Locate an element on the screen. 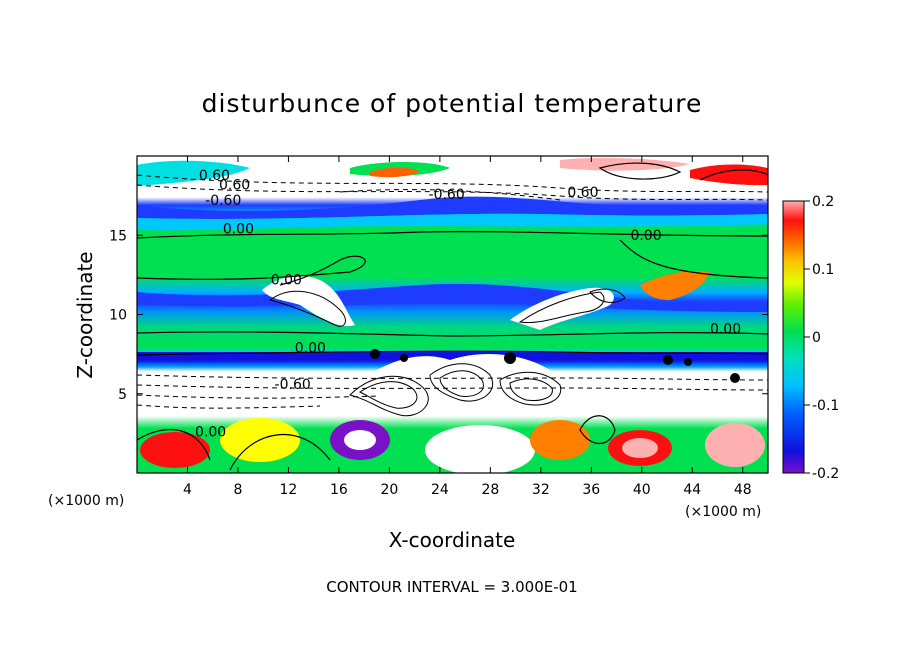 The height and width of the screenshot is (654, 904). top-warm-patch-d is located at coordinates (625, 164).